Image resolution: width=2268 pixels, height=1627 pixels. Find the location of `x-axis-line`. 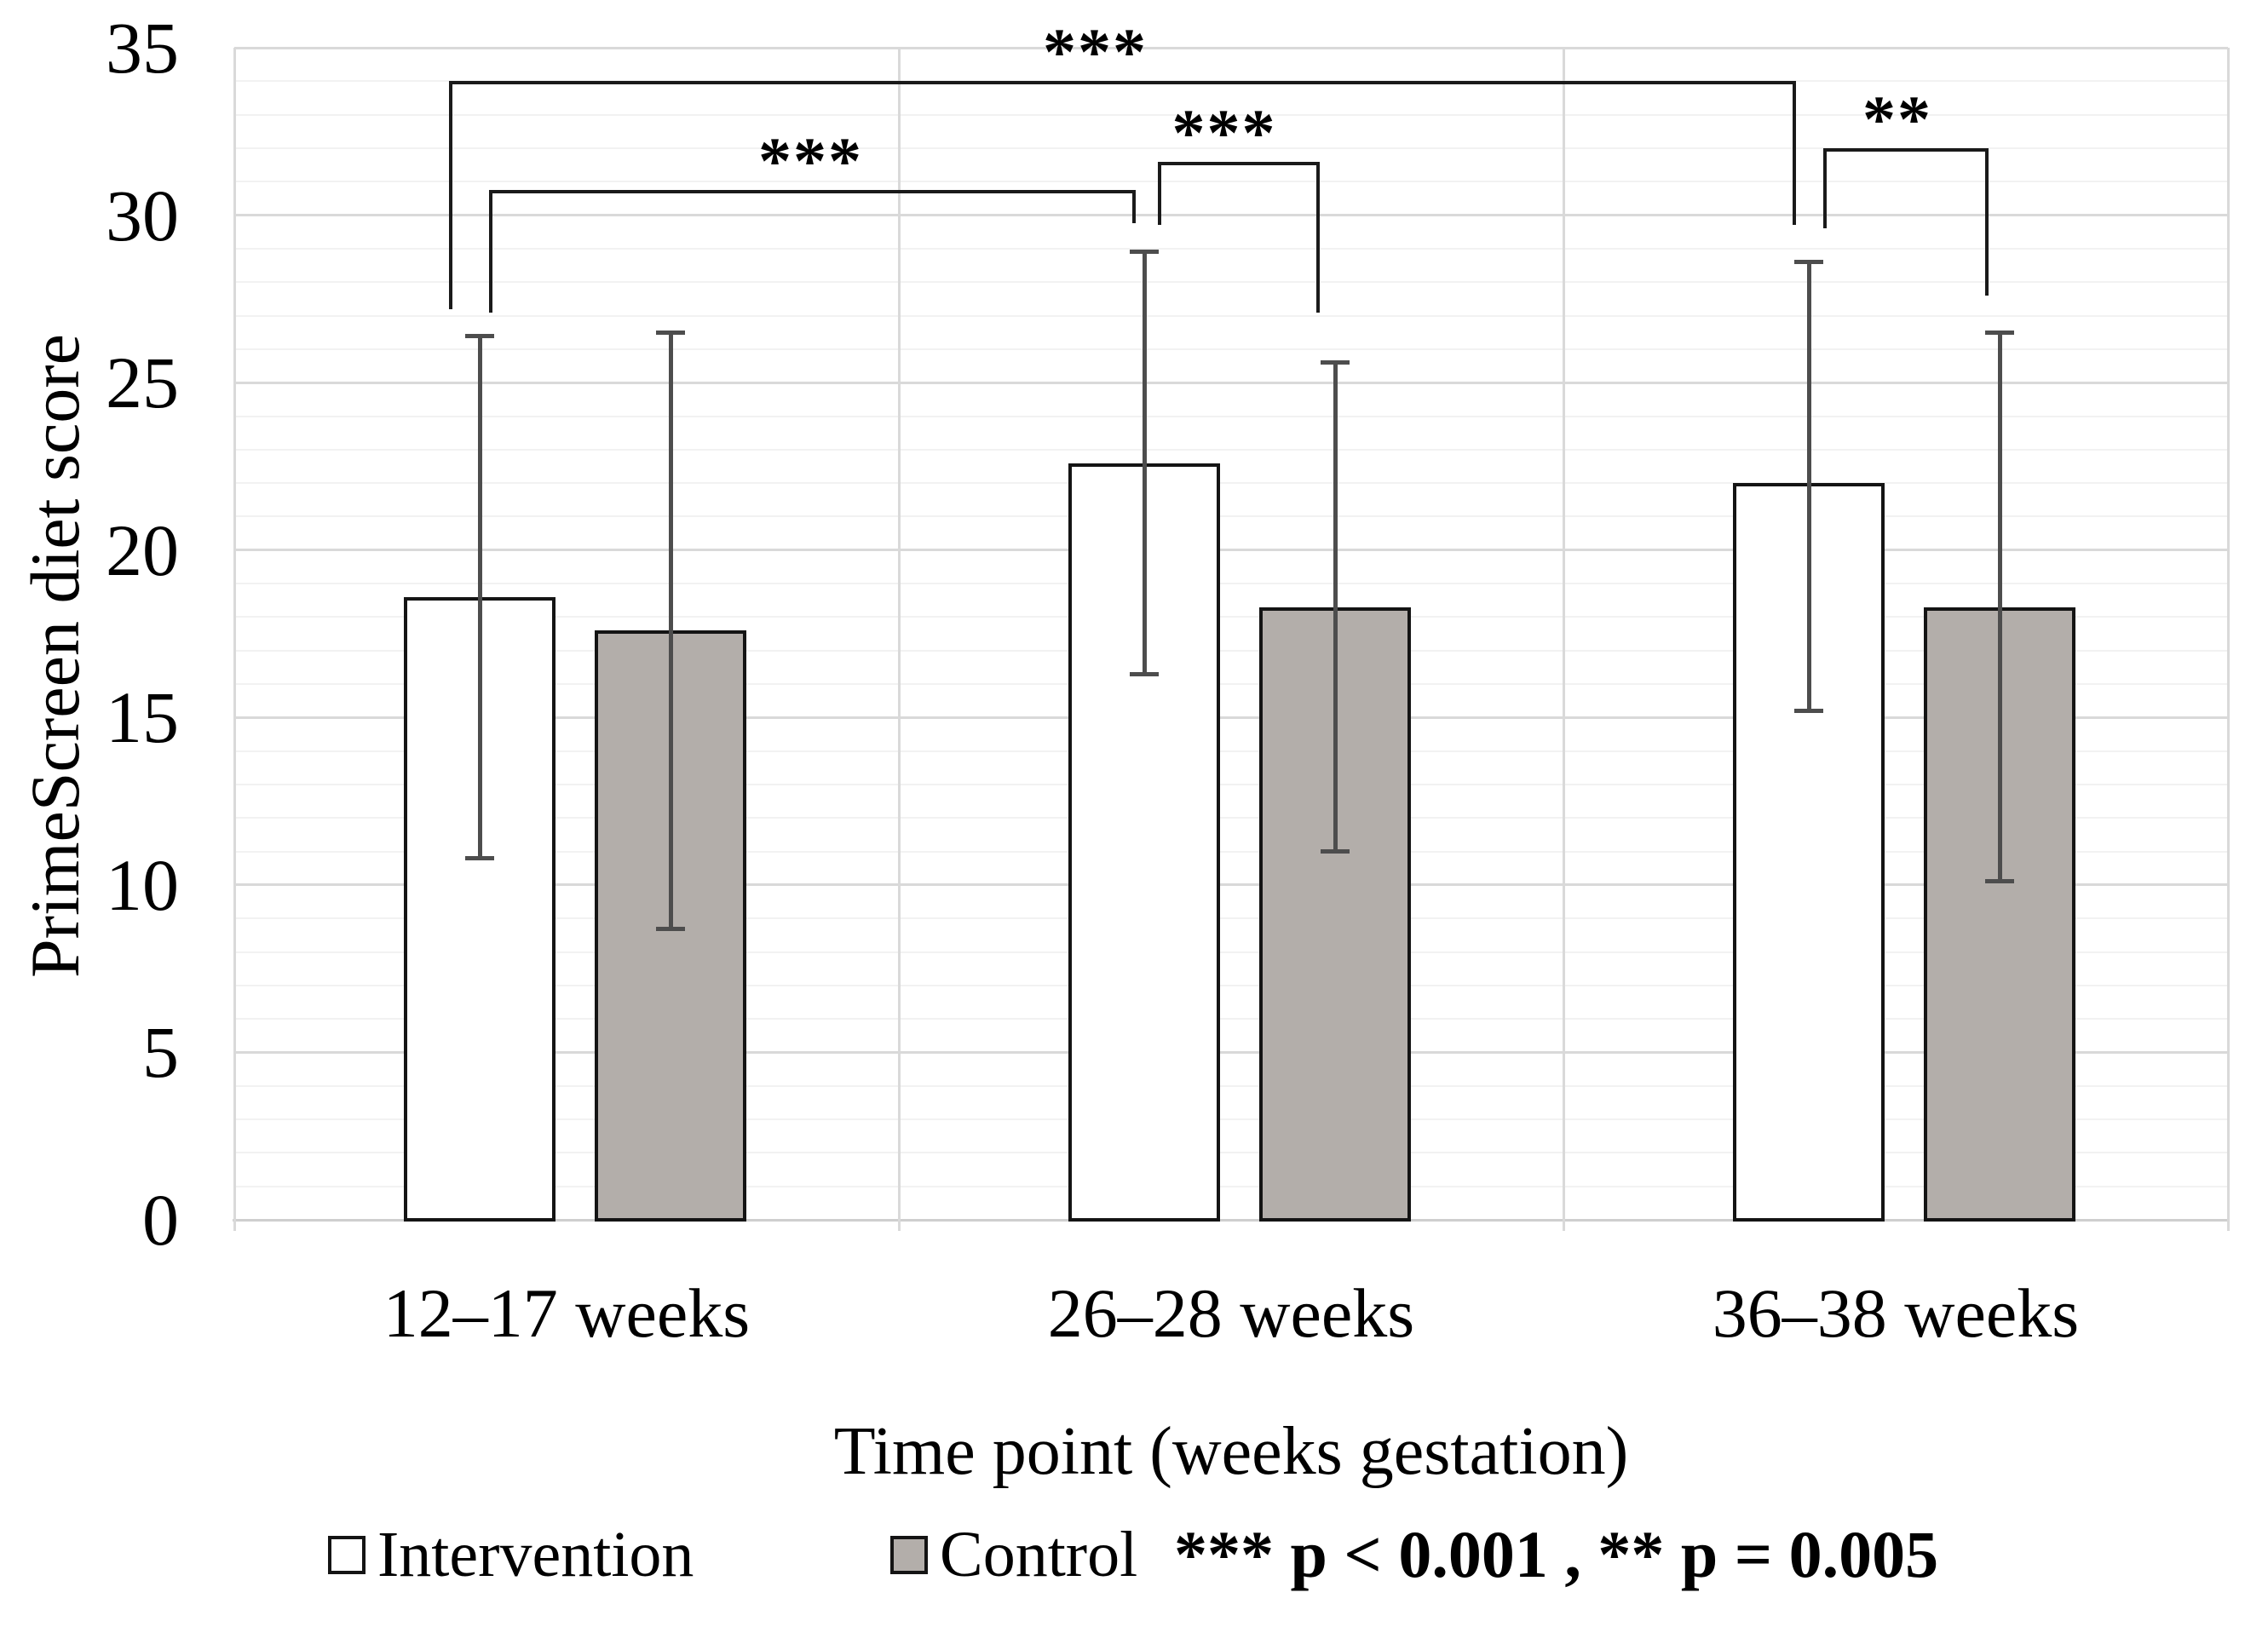

x-axis-line is located at coordinates (1231, 1220).